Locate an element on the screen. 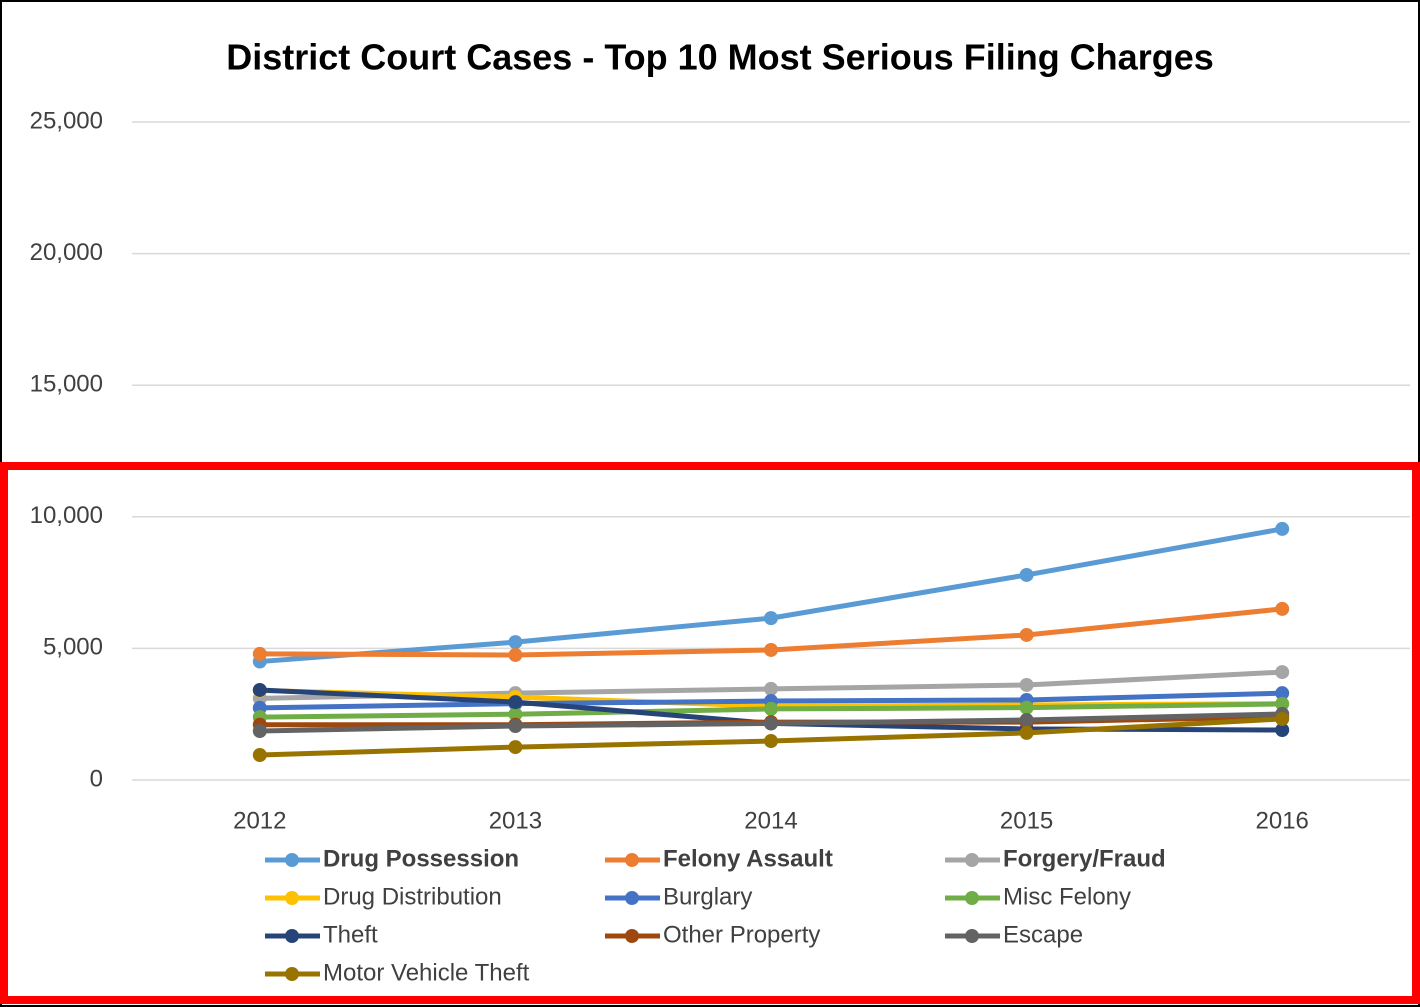  x-tick-label: 2013 is located at coordinates (515, 820).